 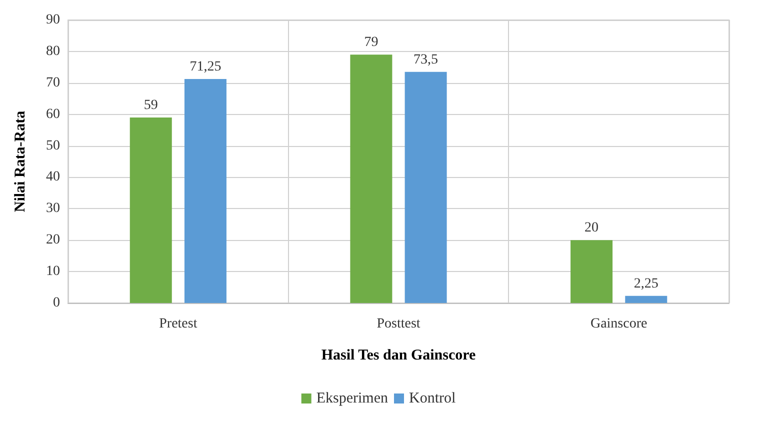 I want to click on y-tick-label: 70, so click(x=53, y=82).